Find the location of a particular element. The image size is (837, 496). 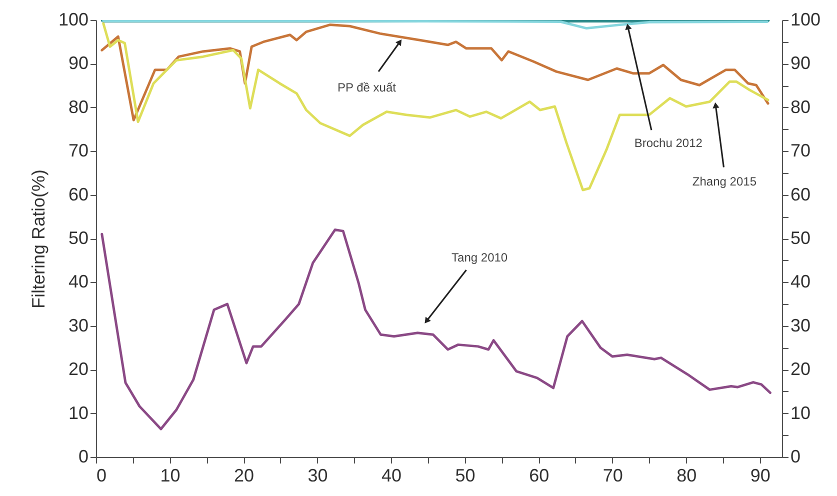

y-axis-title: Filtering Ratio(%) is located at coordinates (38, 239).